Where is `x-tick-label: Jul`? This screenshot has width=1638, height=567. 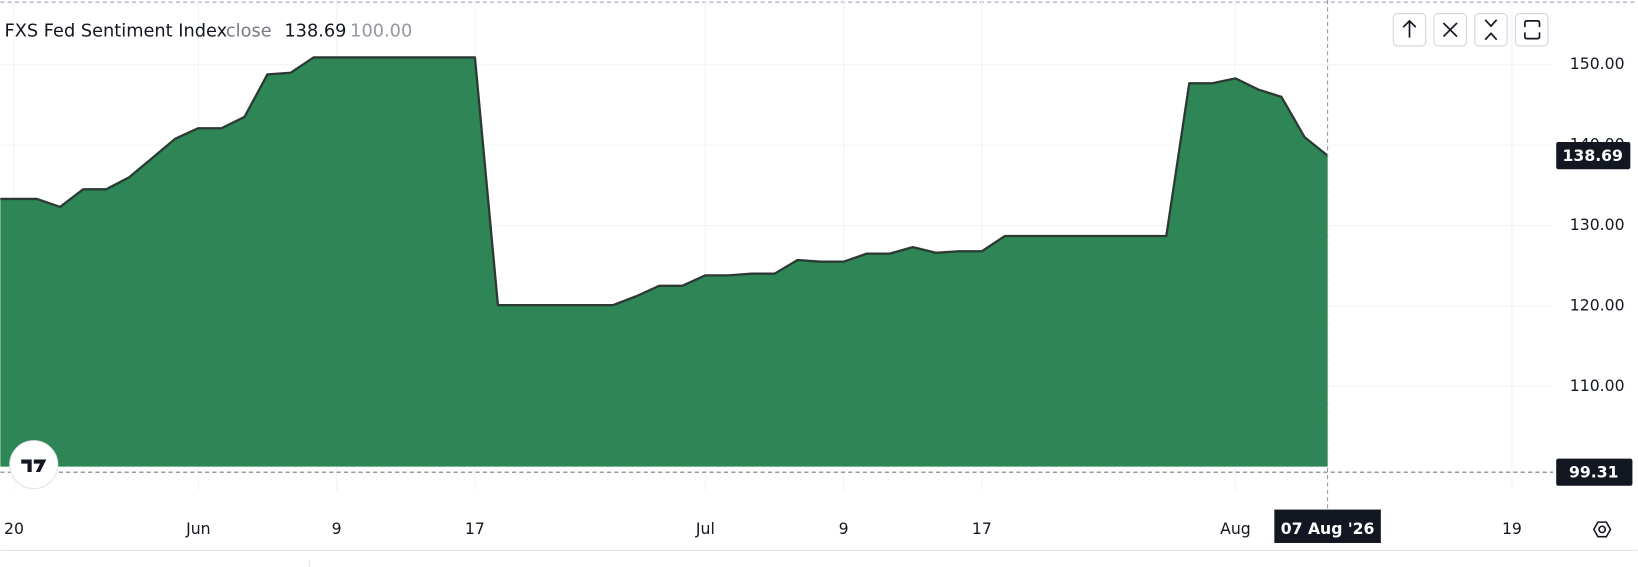
x-tick-label: Jul is located at coordinates (705, 528).